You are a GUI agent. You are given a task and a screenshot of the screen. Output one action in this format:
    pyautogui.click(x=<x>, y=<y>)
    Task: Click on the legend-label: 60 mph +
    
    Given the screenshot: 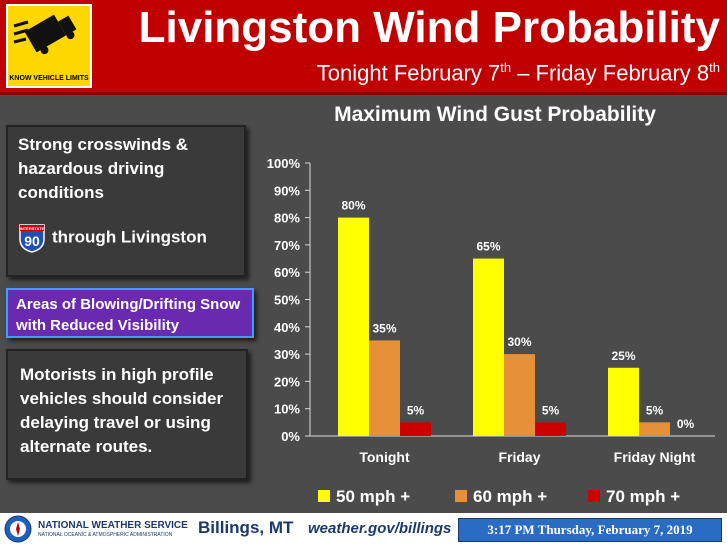 What is the action you would take?
    pyautogui.click(x=510, y=496)
    